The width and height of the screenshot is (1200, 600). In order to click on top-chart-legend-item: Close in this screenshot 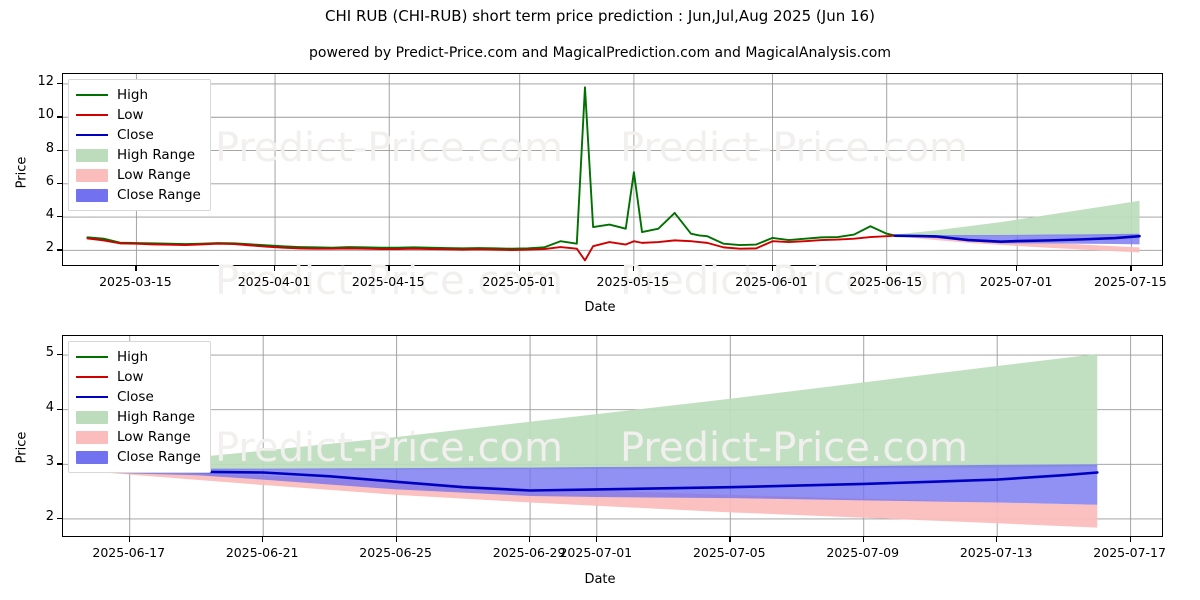, I will do `click(138, 135)`.